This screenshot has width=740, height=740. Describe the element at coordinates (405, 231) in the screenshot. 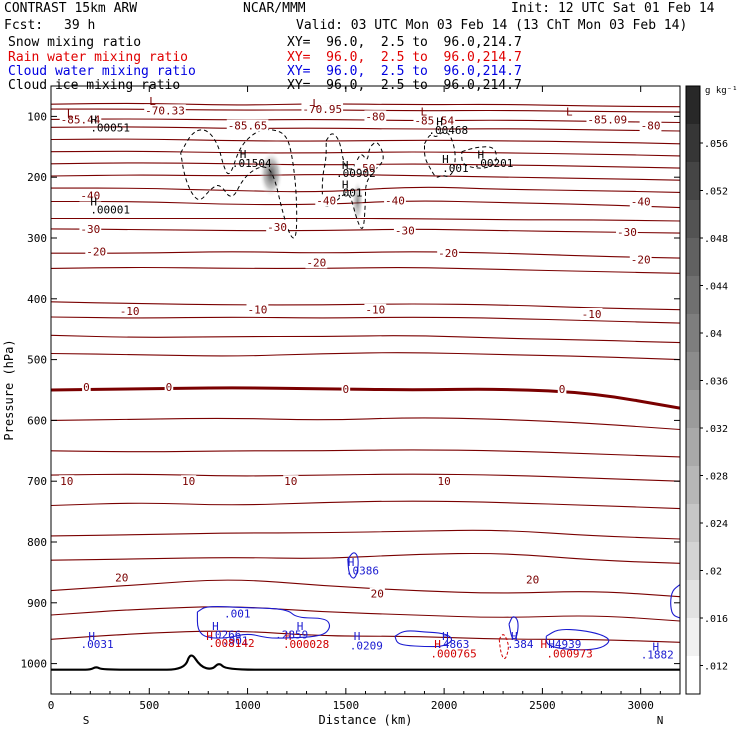

I see `temp-label: -30` at that location.